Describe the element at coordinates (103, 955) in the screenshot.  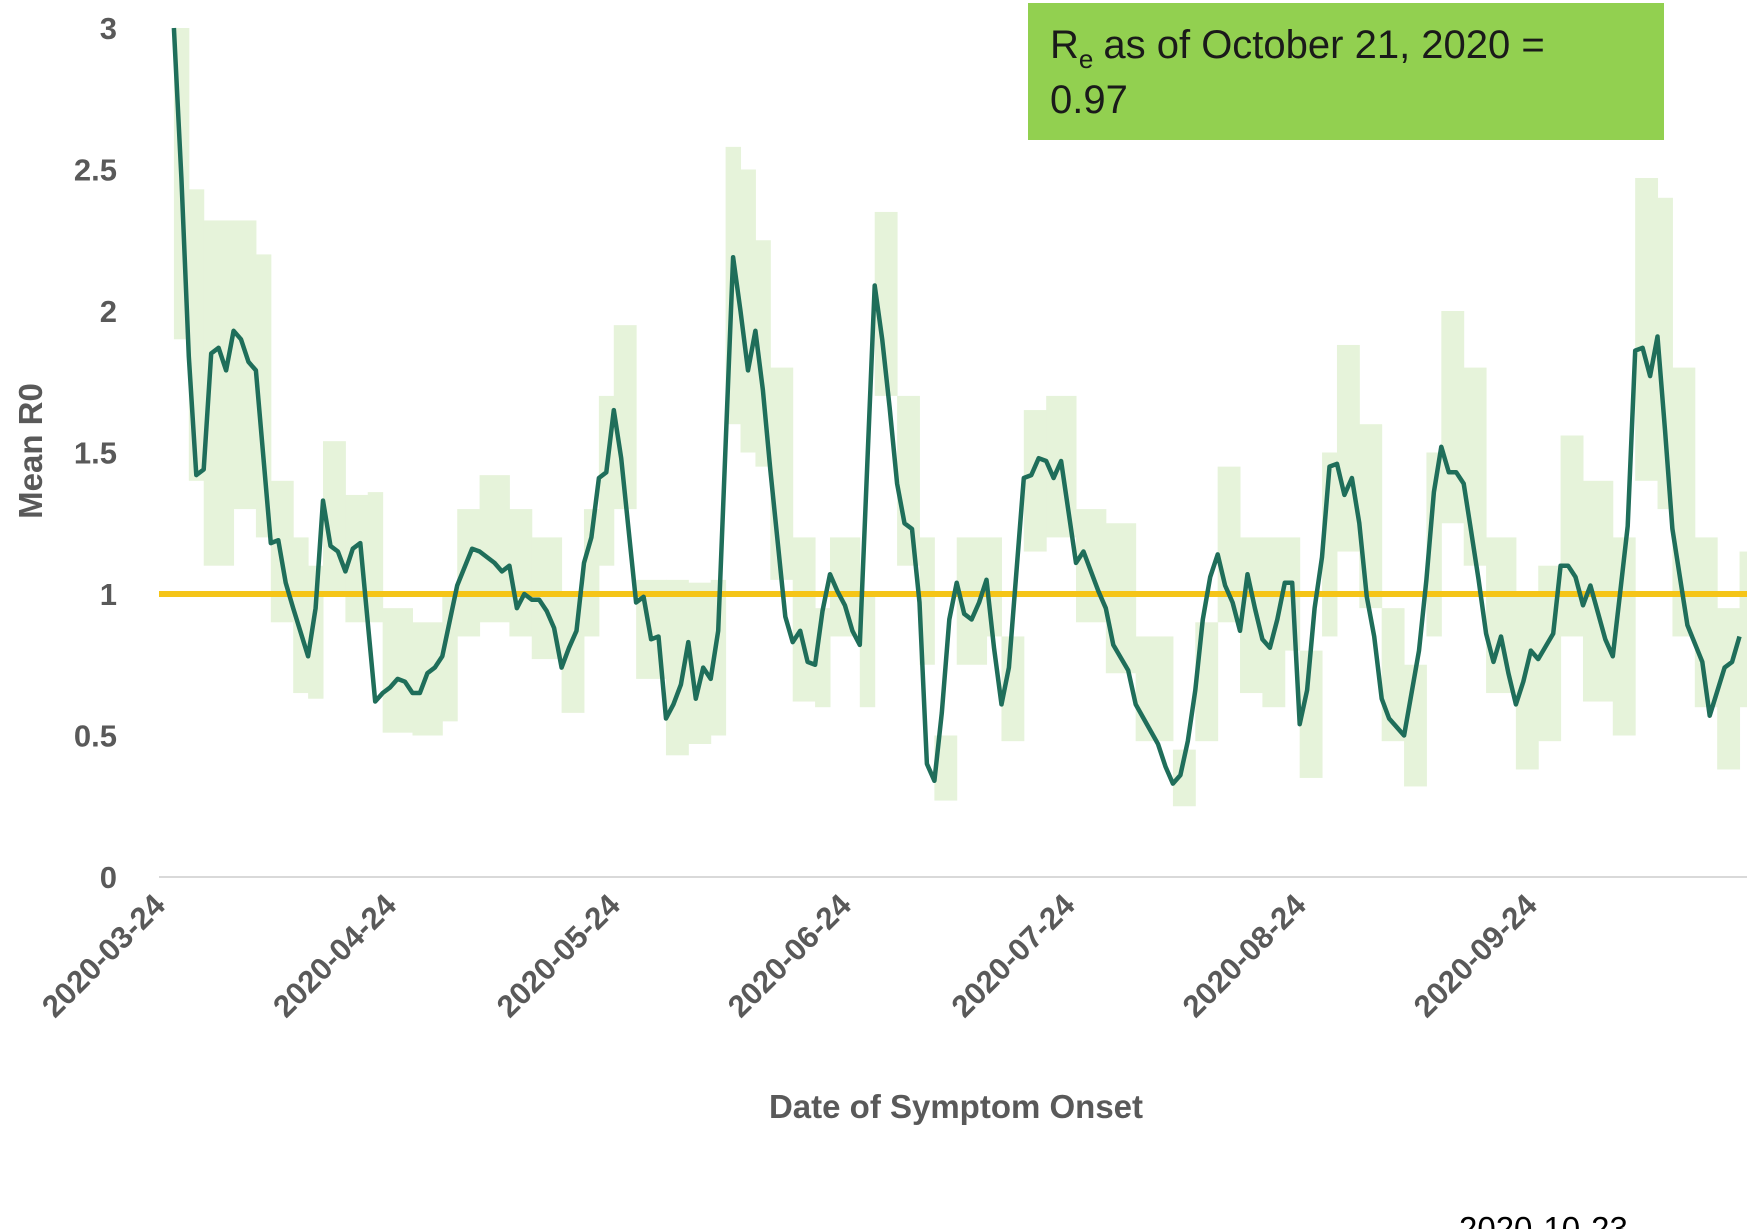
I see `x-tick-label: 2020-03-24` at that location.